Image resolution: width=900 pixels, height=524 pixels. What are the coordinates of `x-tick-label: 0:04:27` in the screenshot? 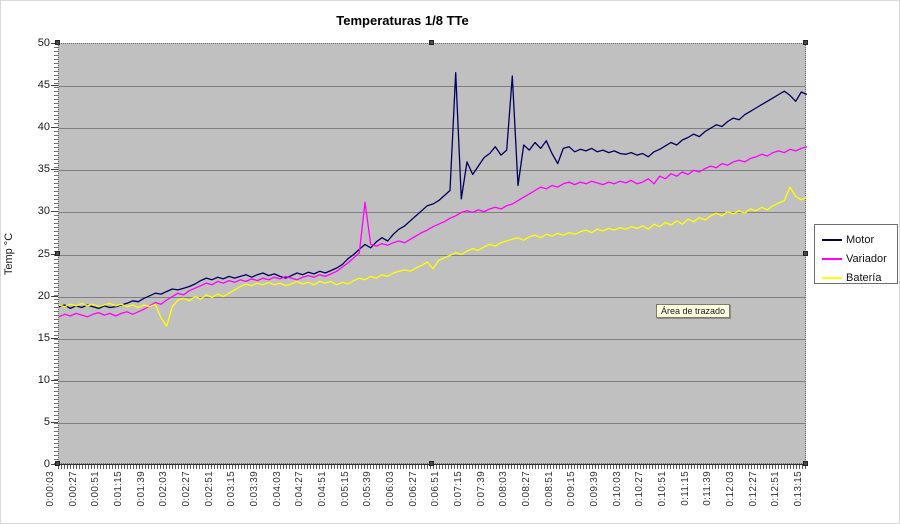 It's located at (300, 489).